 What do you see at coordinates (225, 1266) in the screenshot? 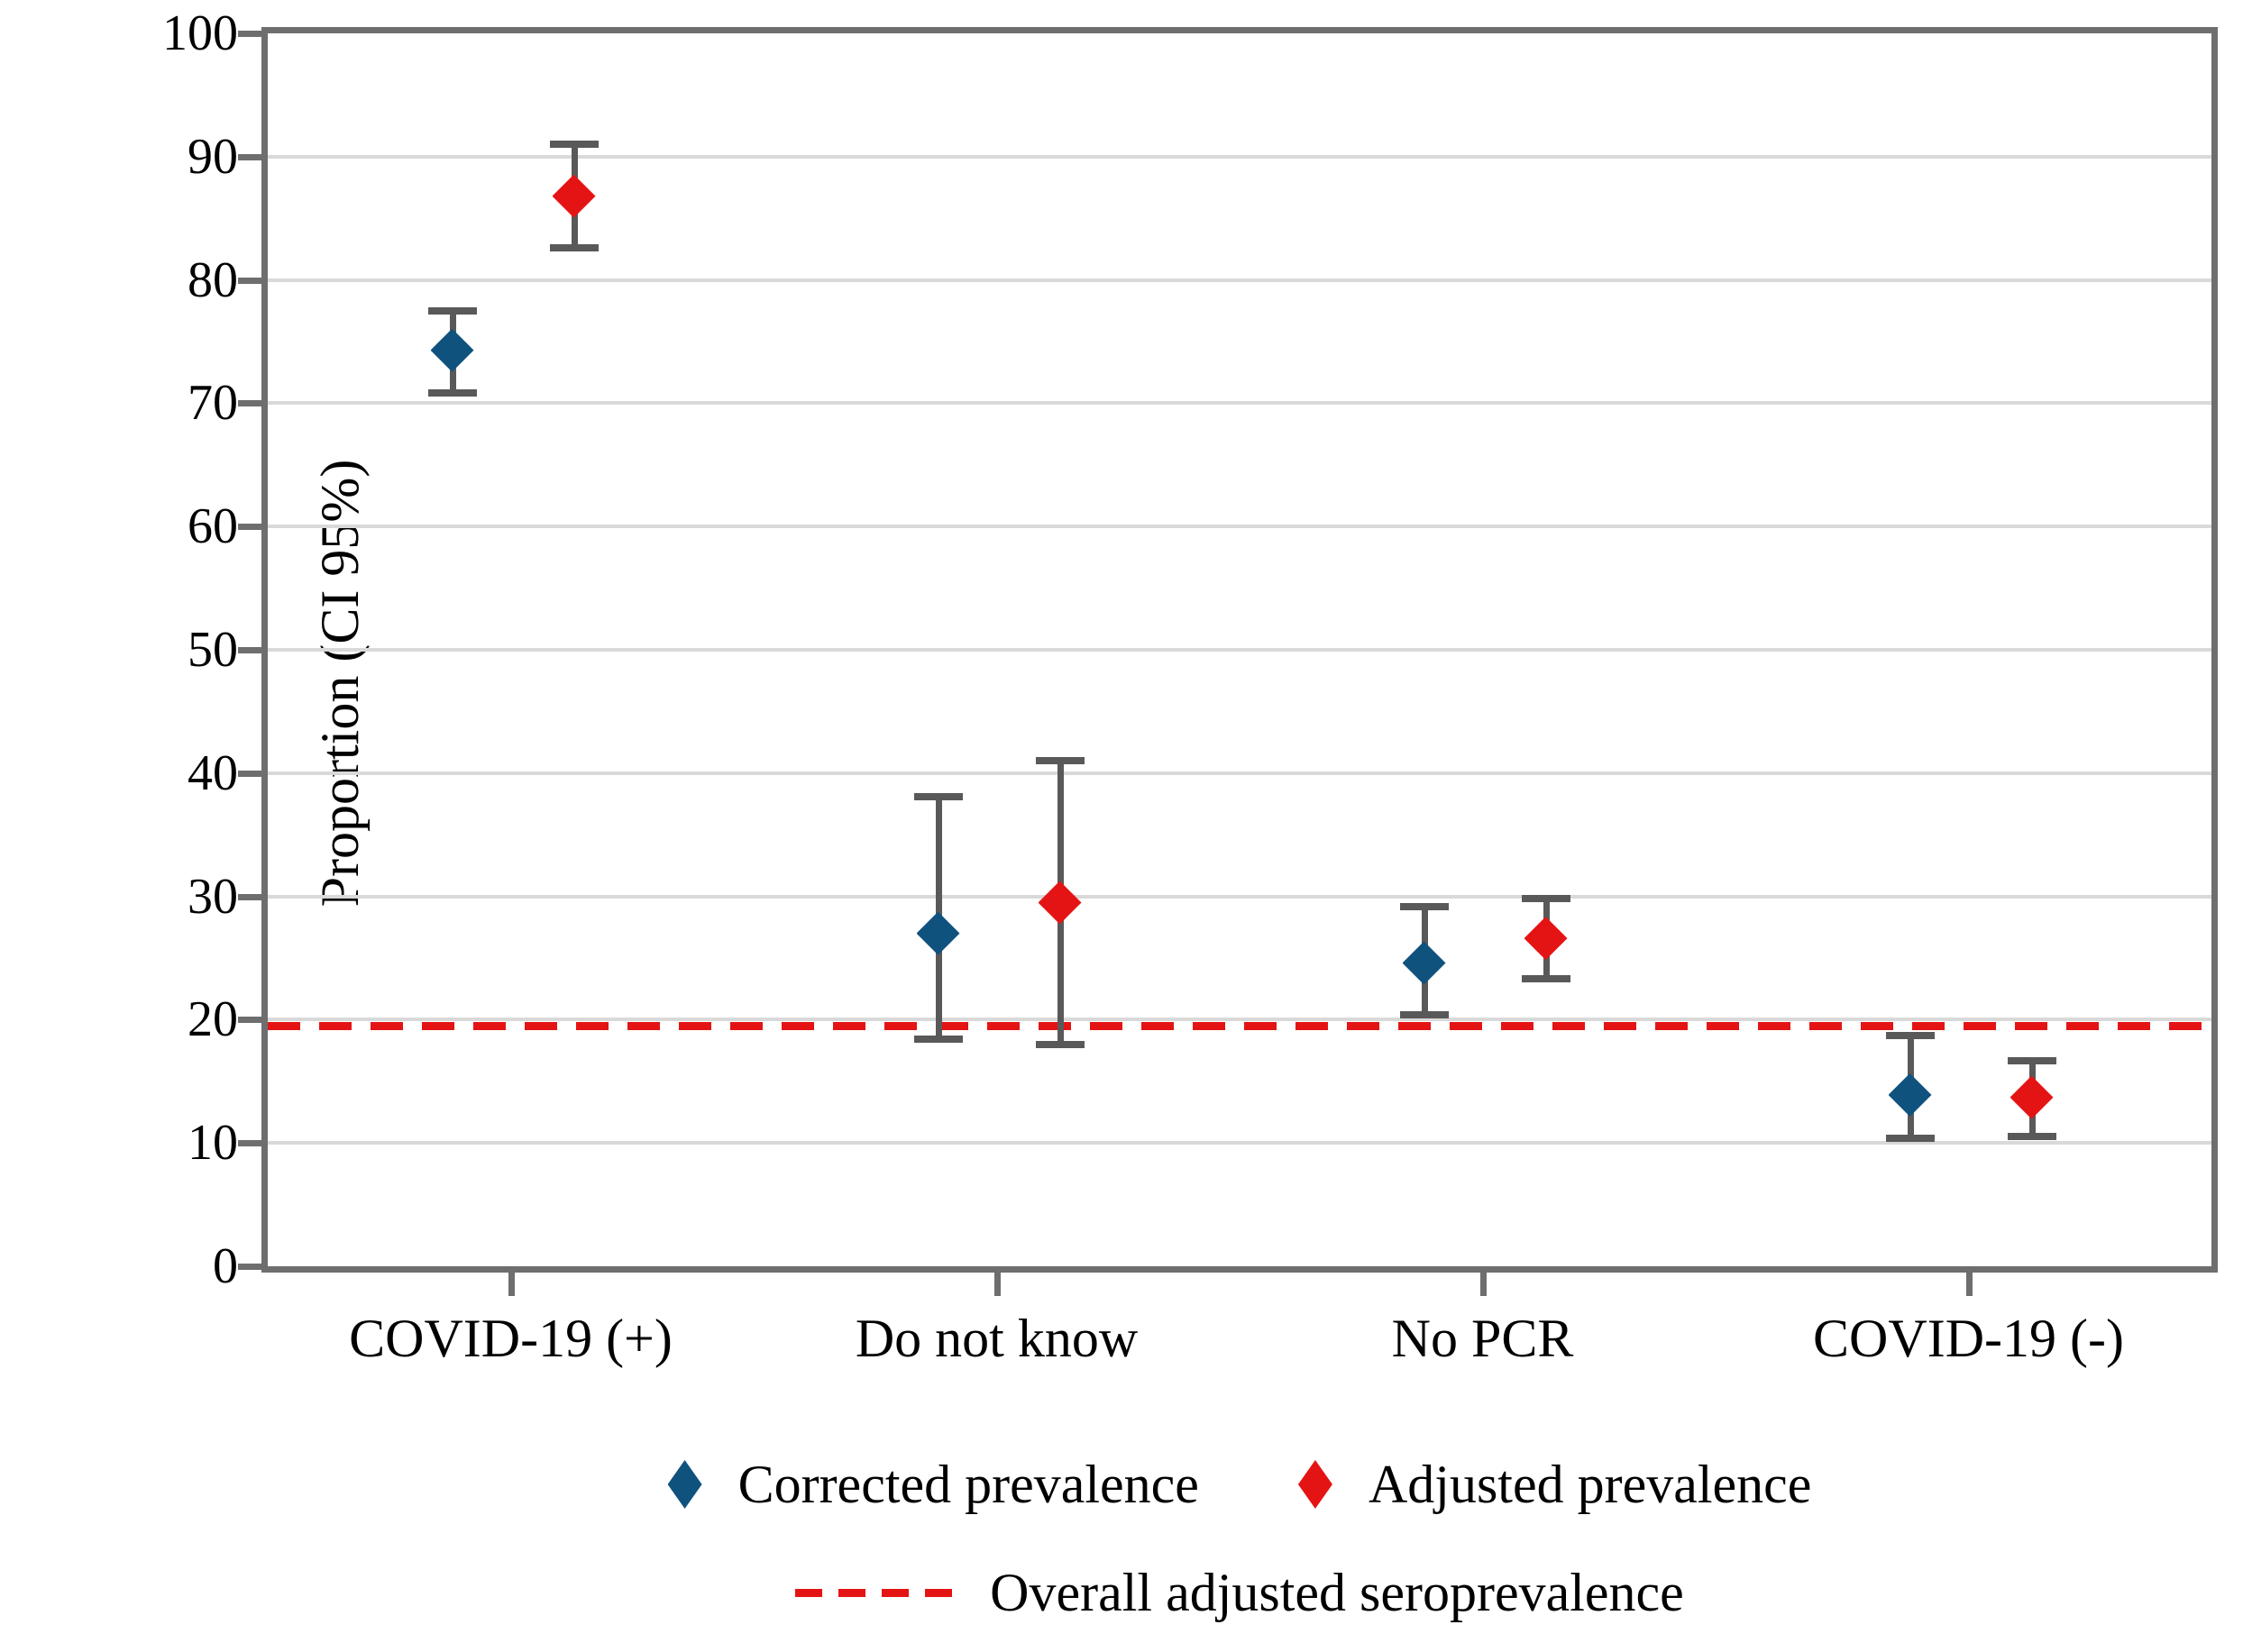
I see `y-tick-label-0: 0` at bounding box center [225, 1266].